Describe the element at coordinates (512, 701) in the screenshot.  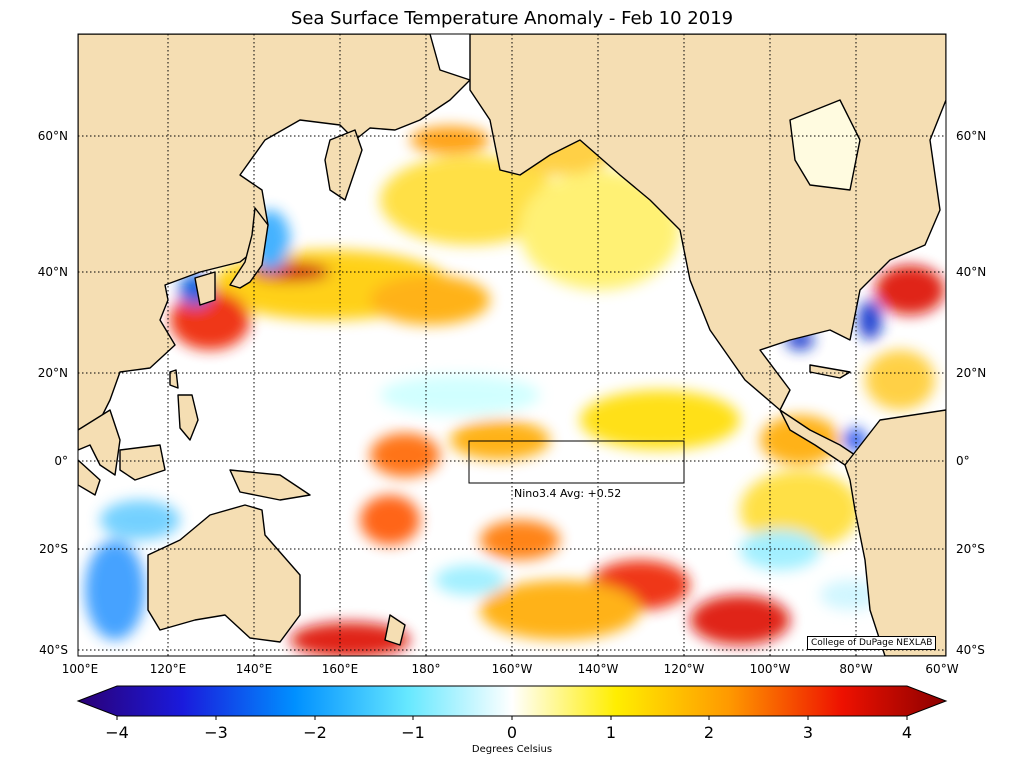
I see `colorbar-bar` at that location.